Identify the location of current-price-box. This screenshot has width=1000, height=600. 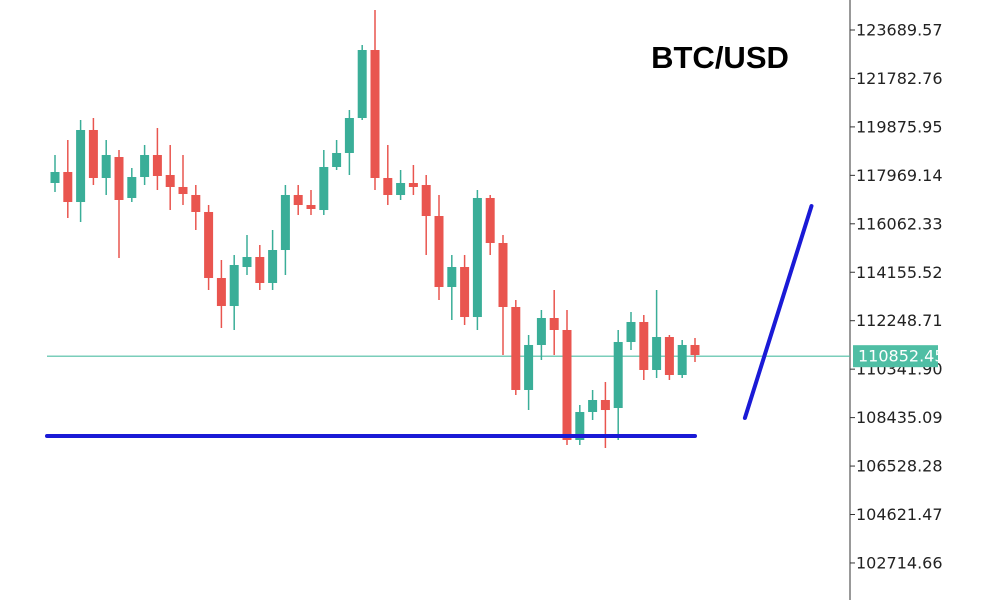
(895, 356).